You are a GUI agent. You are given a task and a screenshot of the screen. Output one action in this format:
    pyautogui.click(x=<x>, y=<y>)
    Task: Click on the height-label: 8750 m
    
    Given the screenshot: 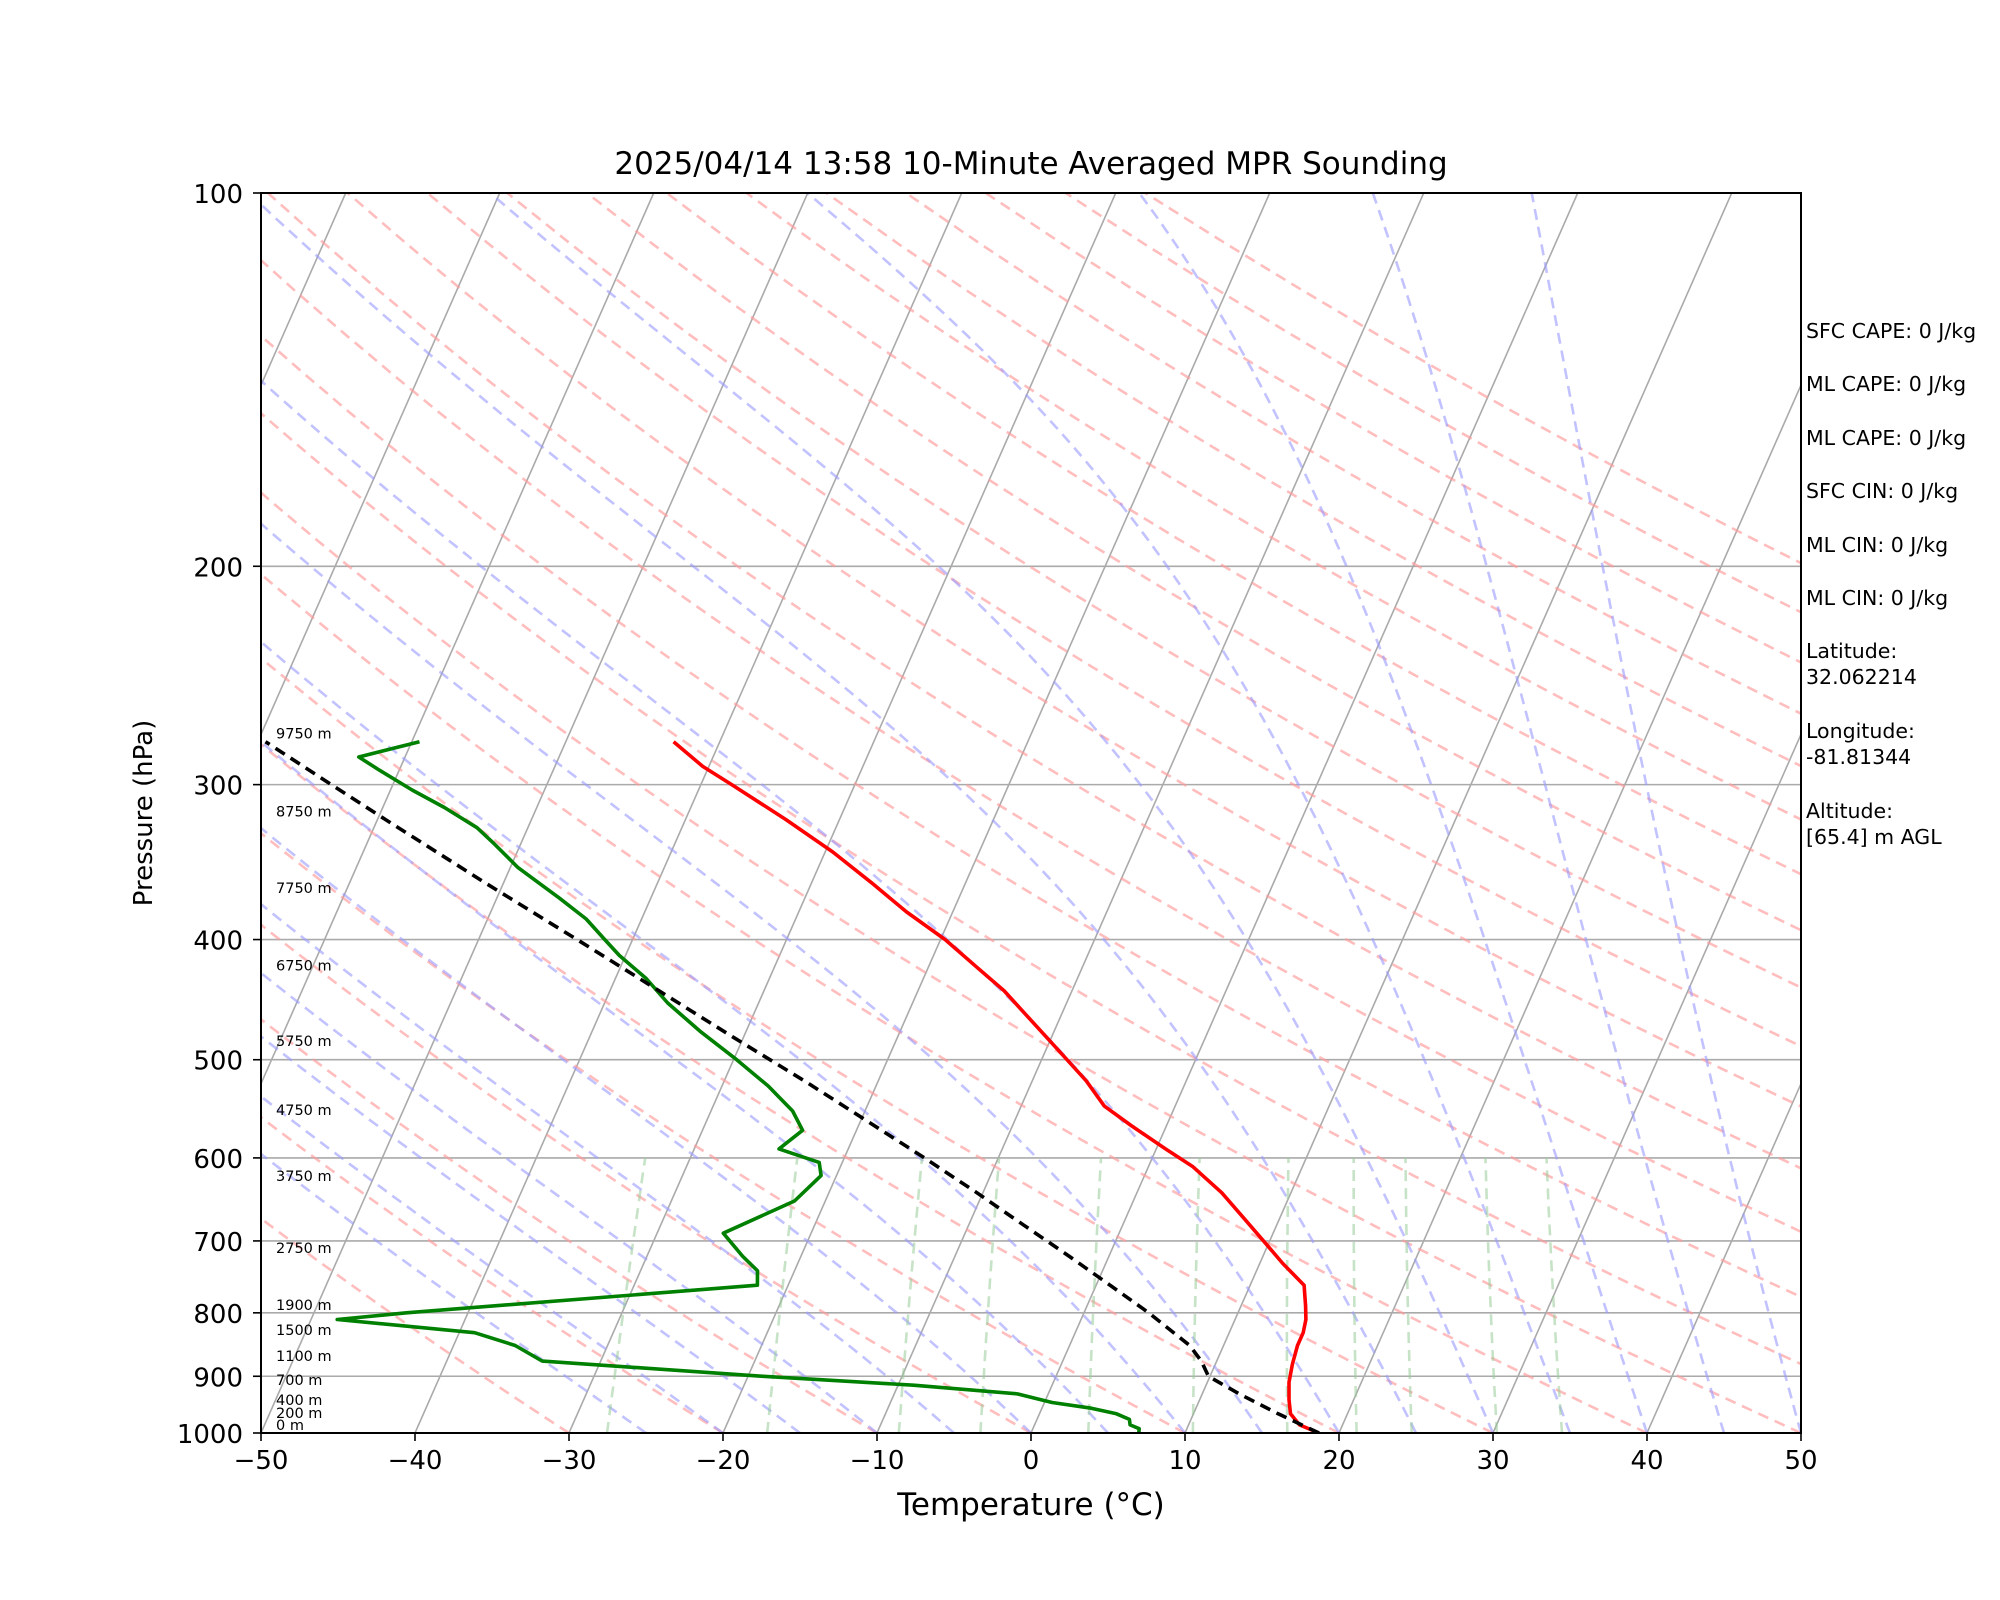 What is the action you would take?
    pyautogui.click(x=304, y=812)
    